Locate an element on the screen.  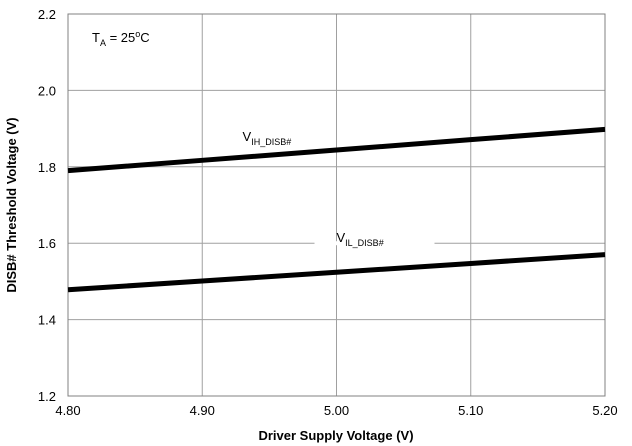
x-tick-labels: 4.80 4.90 5.00 5.10 5.20 is located at coordinates (336, 410).